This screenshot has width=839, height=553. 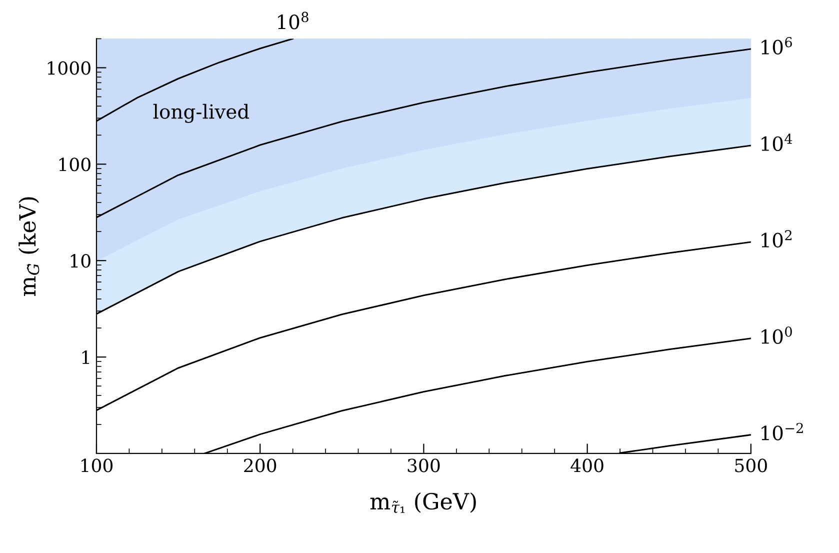 What do you see at coordinates (29, 246) in the screenshot?
I see `y-axis-title: m$_{G̃}$ (keV)` at bounding box center [29, 246].